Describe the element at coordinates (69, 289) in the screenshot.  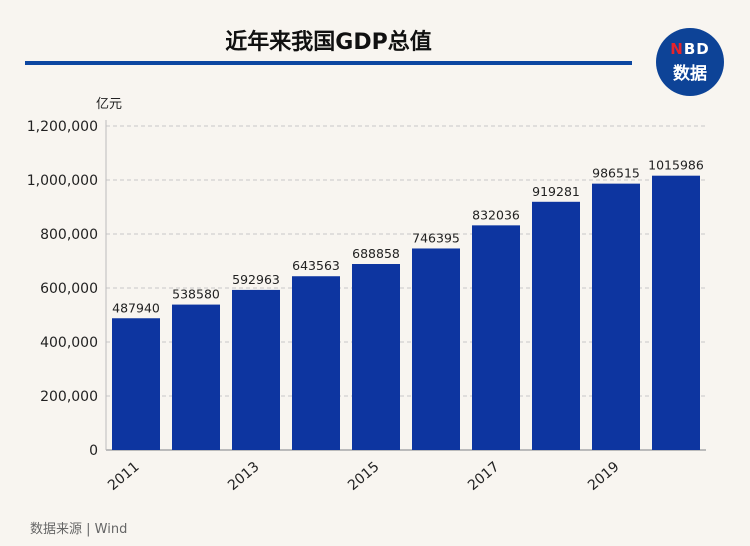
I see `y-tick-label: 600,000` at that location.